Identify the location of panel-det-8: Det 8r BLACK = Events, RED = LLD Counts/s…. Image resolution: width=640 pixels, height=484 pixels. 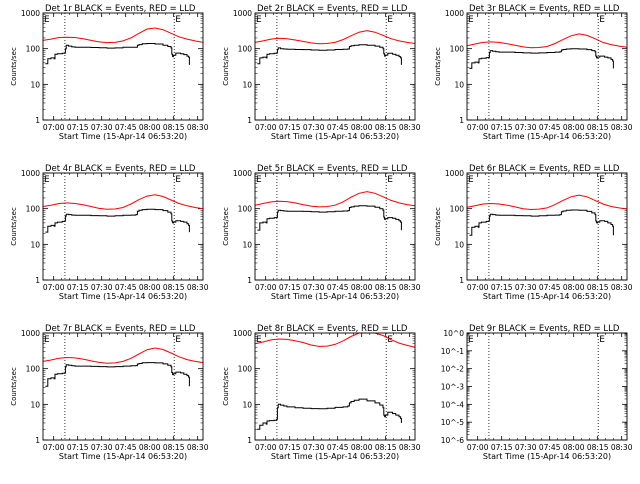
(321, 392).